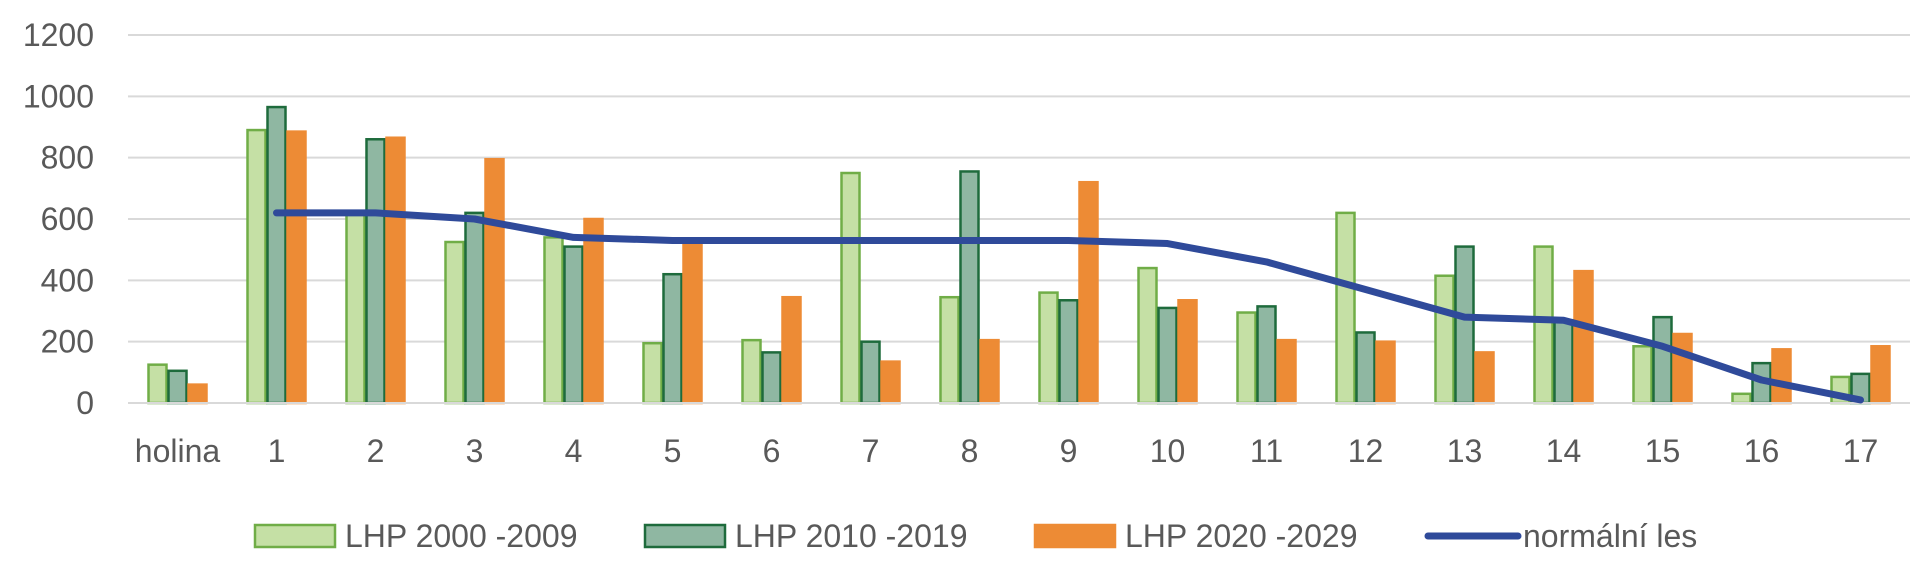 The width and height of the screenshot is (1928, 573). I want to click on legend-label: LHP 2010 -2019, so click(851, 536).